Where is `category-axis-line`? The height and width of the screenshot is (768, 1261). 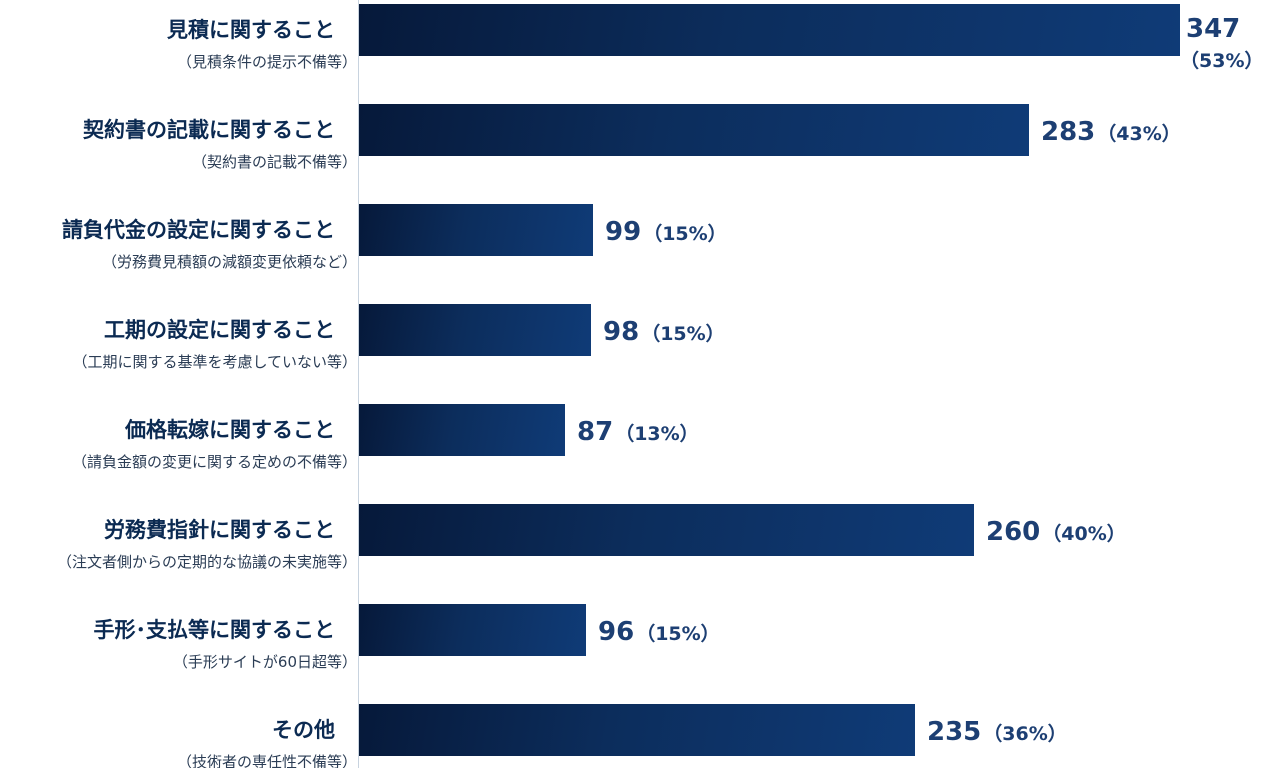 category-axis-line is located at coordinates (358, 384).